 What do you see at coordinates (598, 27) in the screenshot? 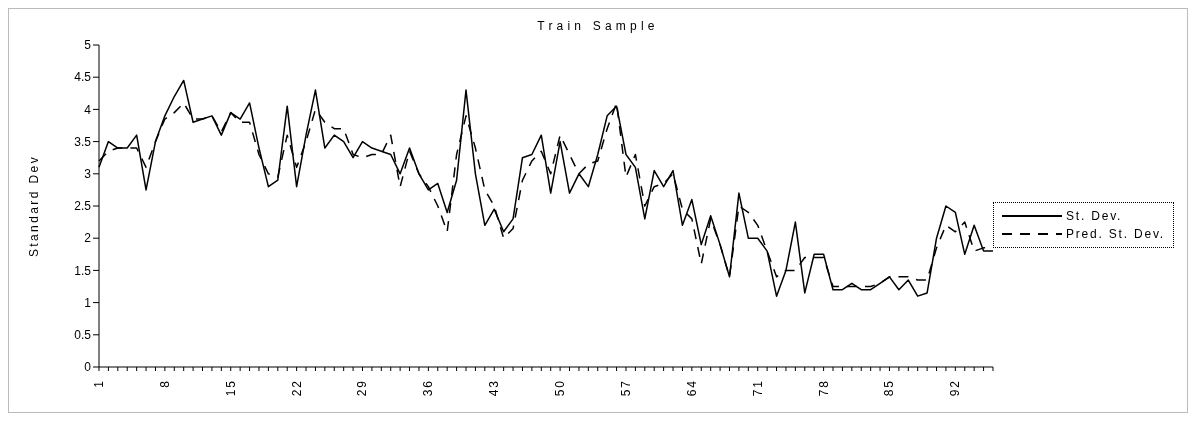
I see `chart-title: Train Sample` at bounding box center [598, 27].